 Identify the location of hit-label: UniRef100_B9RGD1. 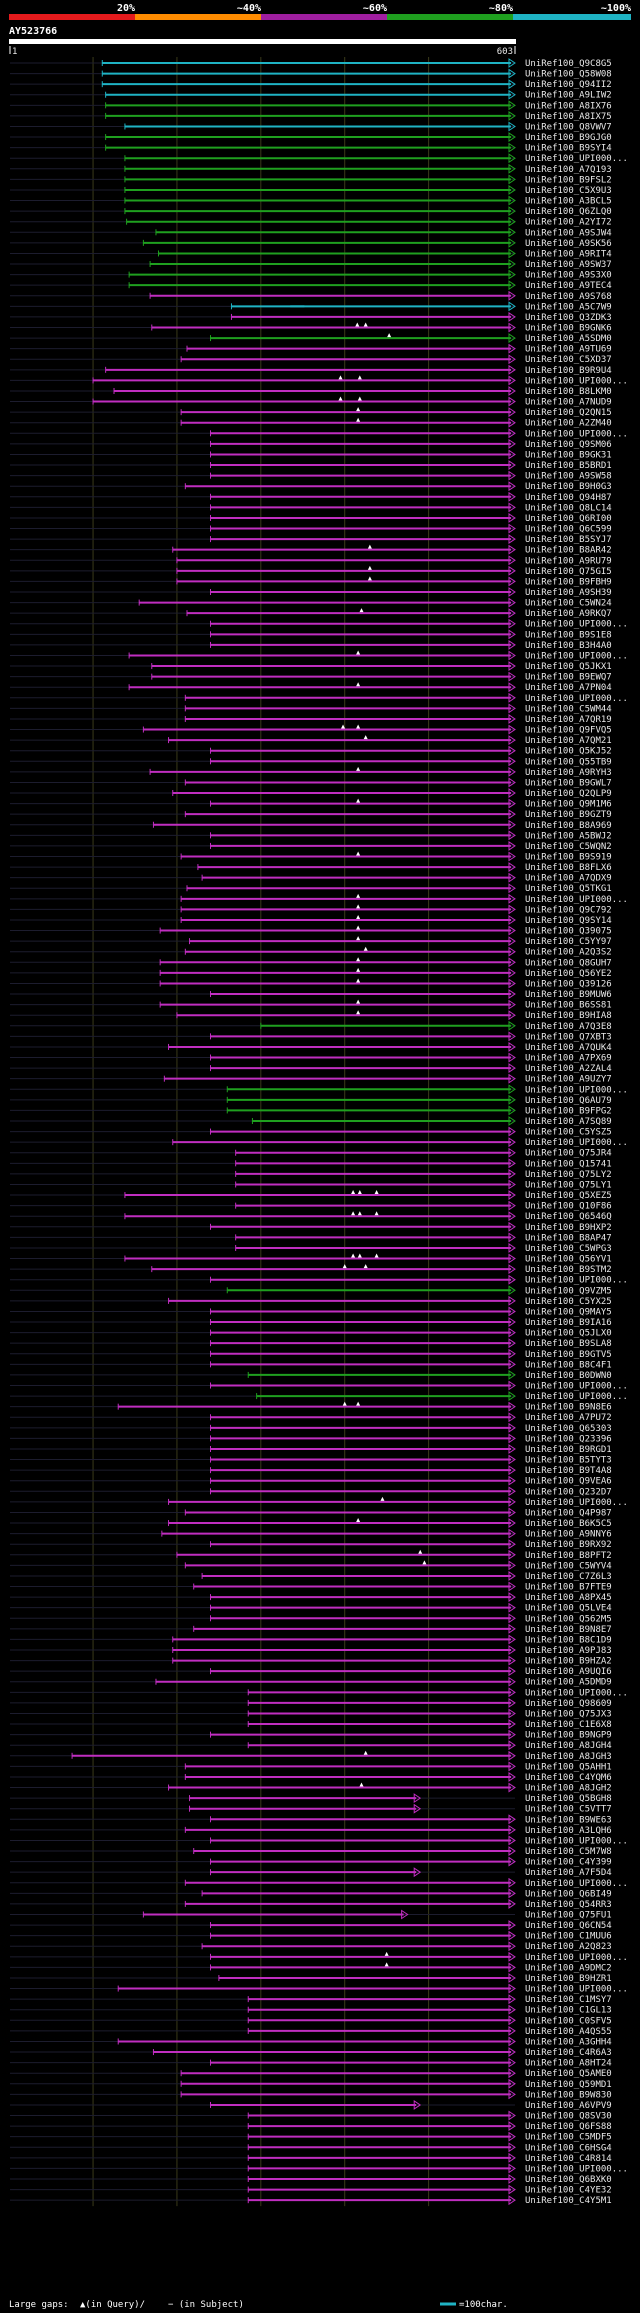
(568, 1450).